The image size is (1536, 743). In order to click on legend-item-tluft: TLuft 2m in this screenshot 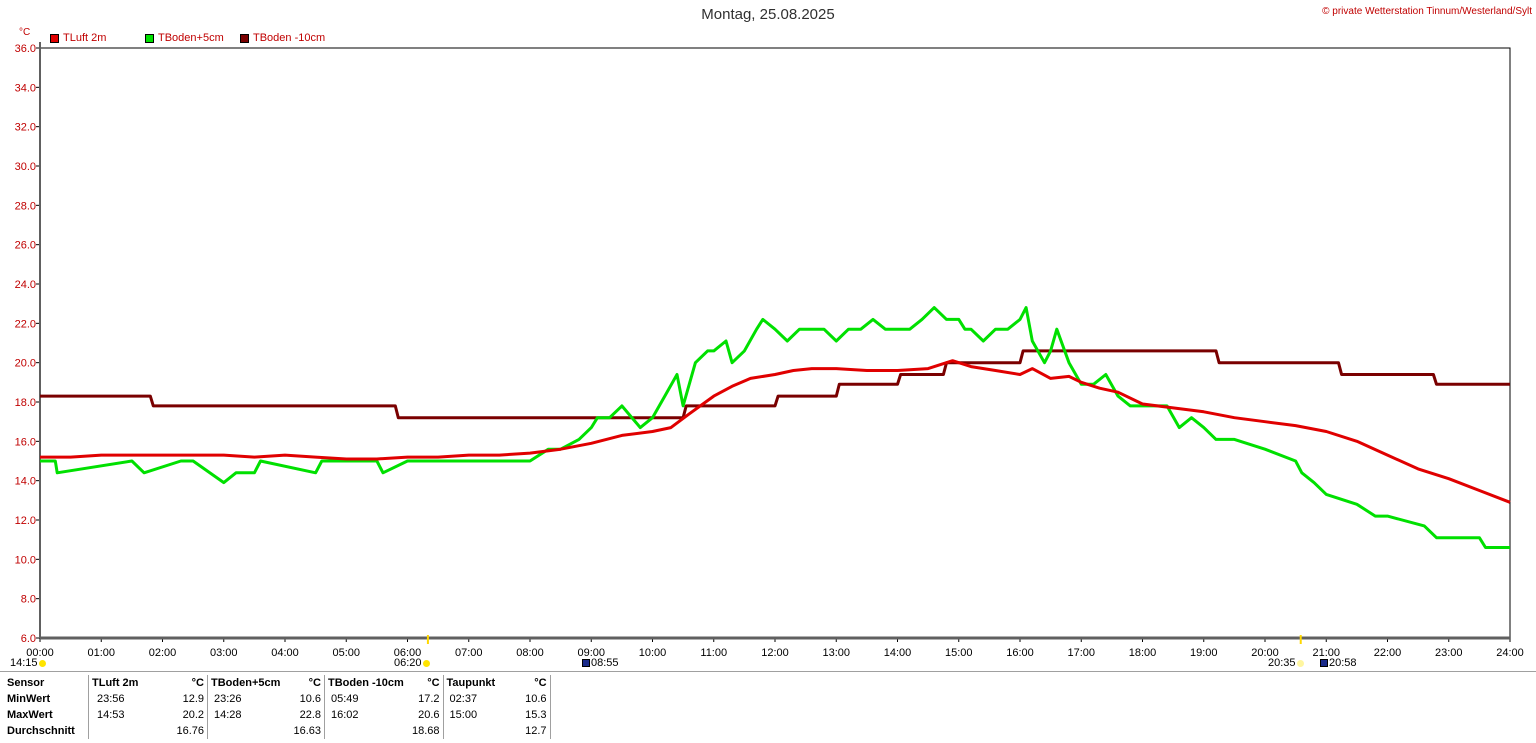, I will do `click(78, 38)`.